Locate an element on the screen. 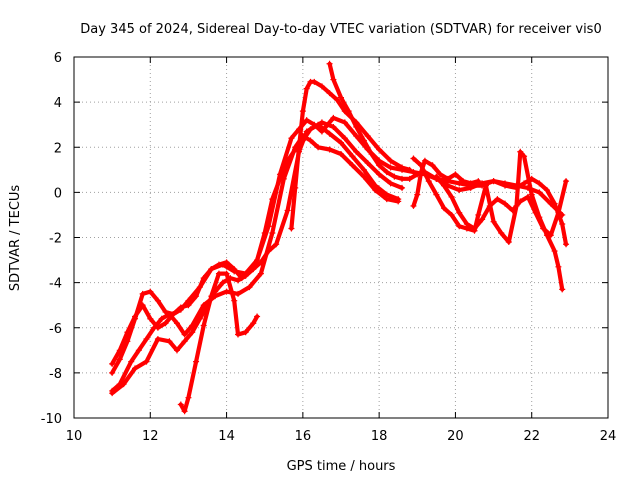  y-tick-label: -4 is located at coordinates (55, 284).